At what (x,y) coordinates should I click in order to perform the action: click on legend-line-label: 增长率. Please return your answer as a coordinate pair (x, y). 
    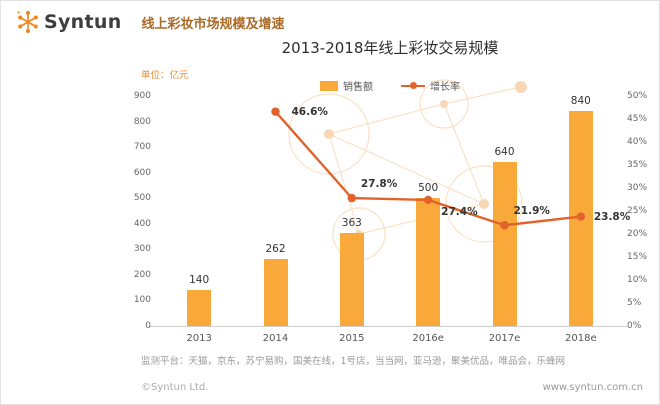
    Looking at the image, I should click on (445, 87).